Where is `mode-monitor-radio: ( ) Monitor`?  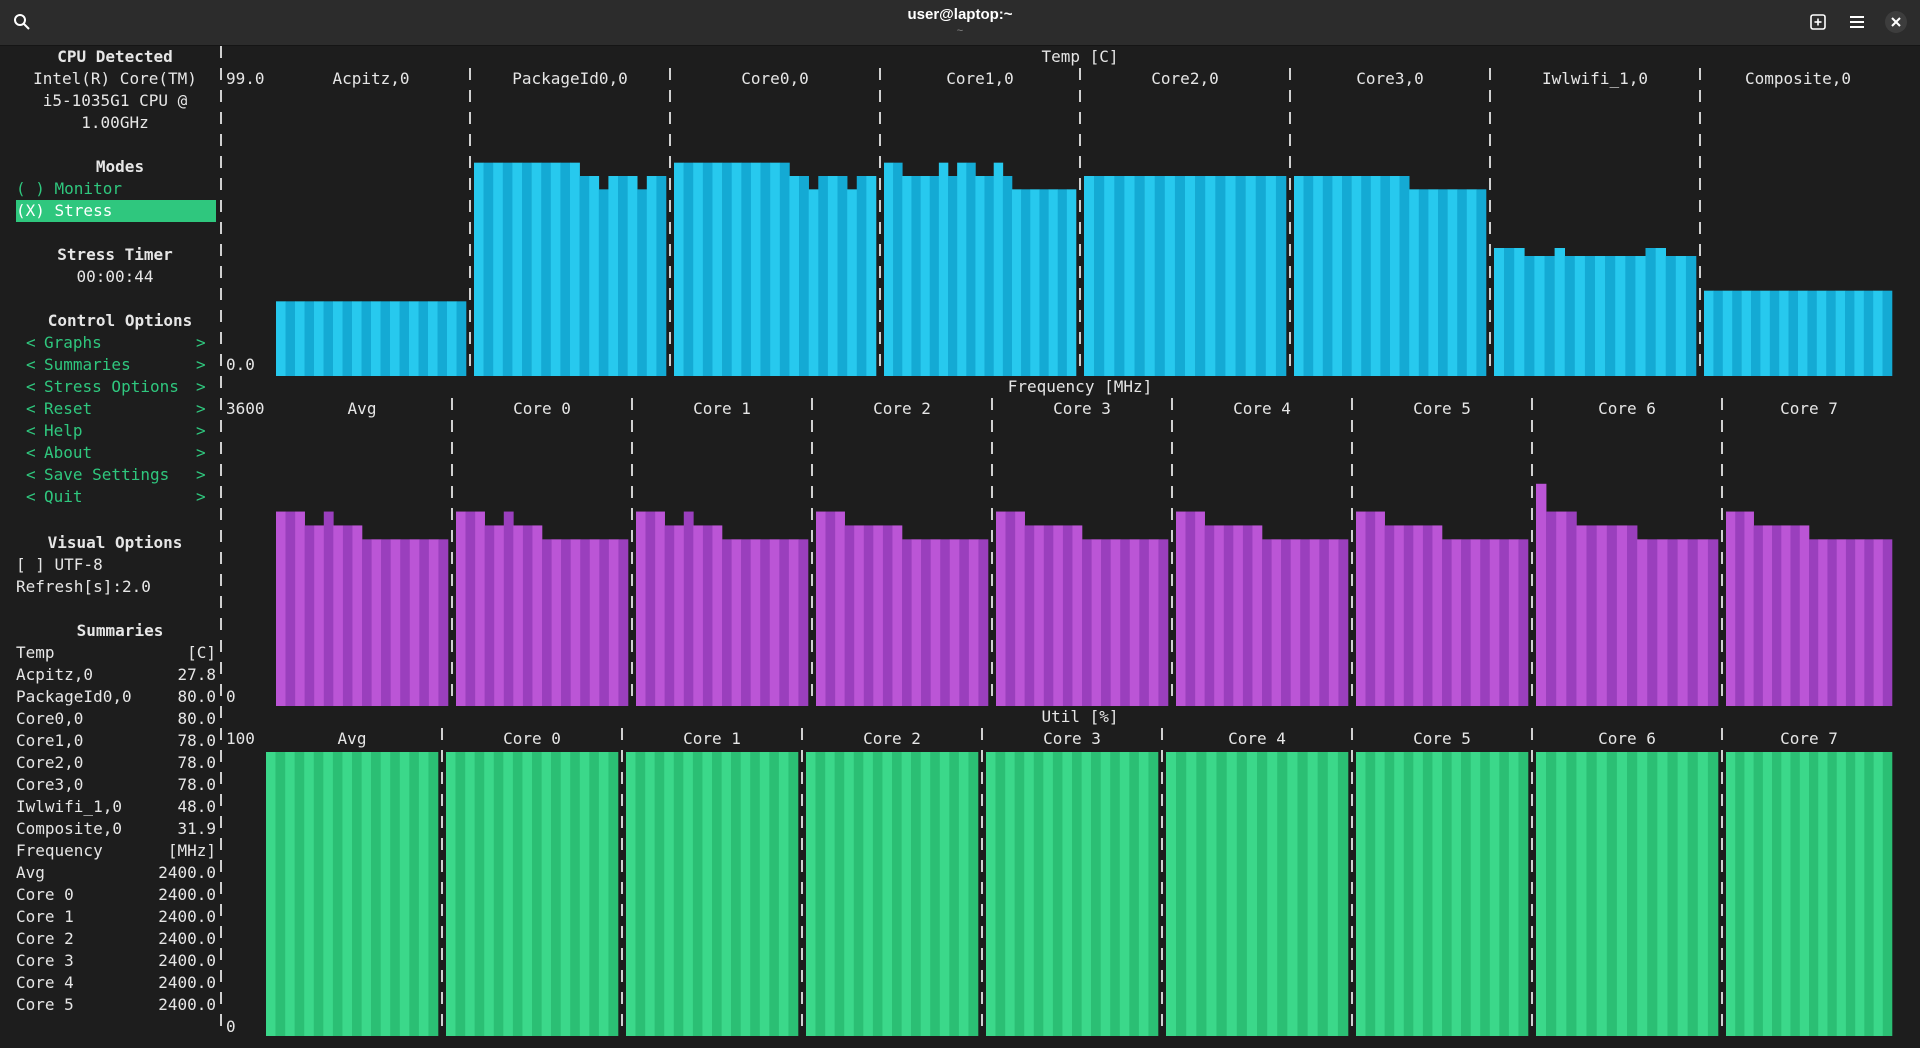 mode-monitor-radio: ( ) Monitor is located at coordinates (69, 188).